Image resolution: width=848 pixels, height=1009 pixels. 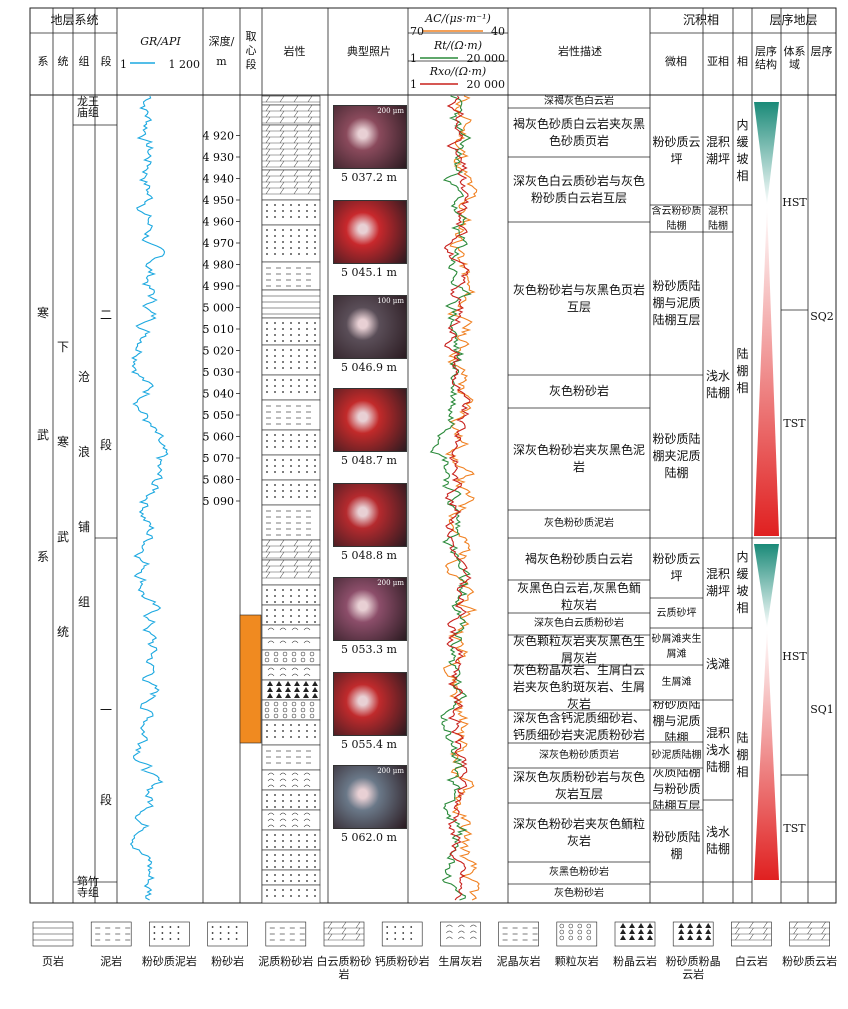 I want to click on header-stratigraphy: 地层系统, so click(x=74, y=20).